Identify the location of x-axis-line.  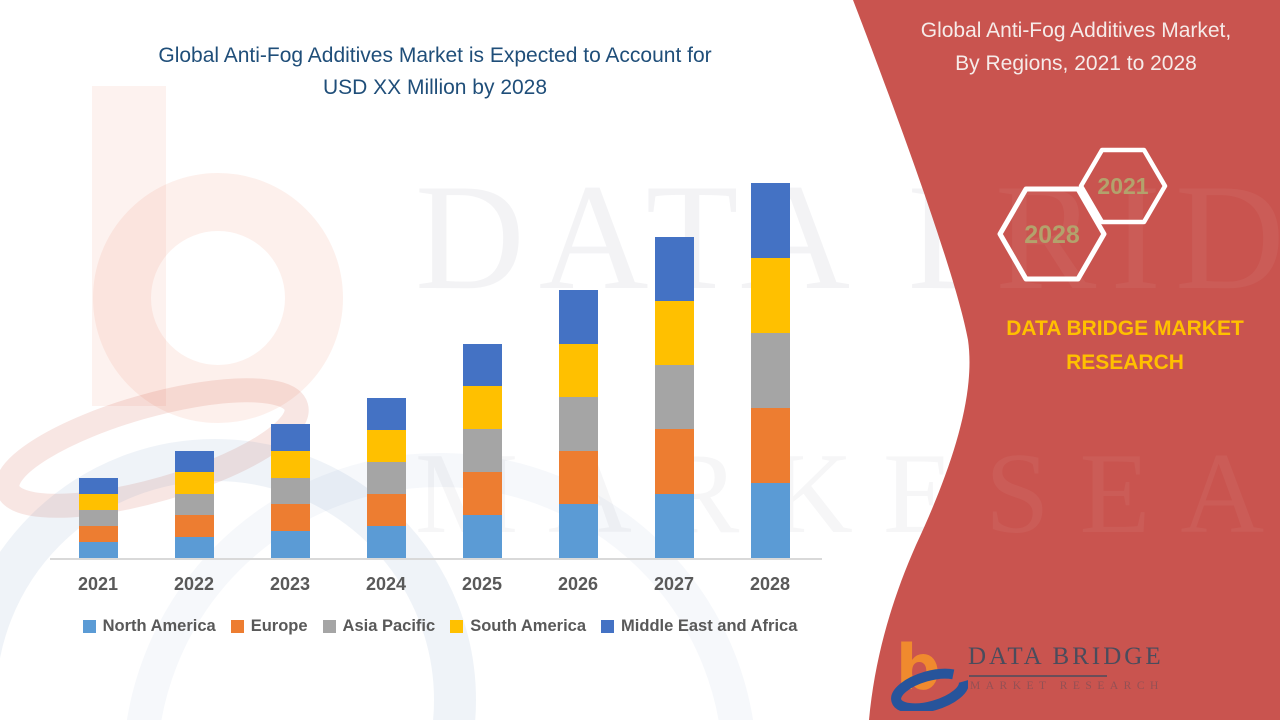
(436, 559).